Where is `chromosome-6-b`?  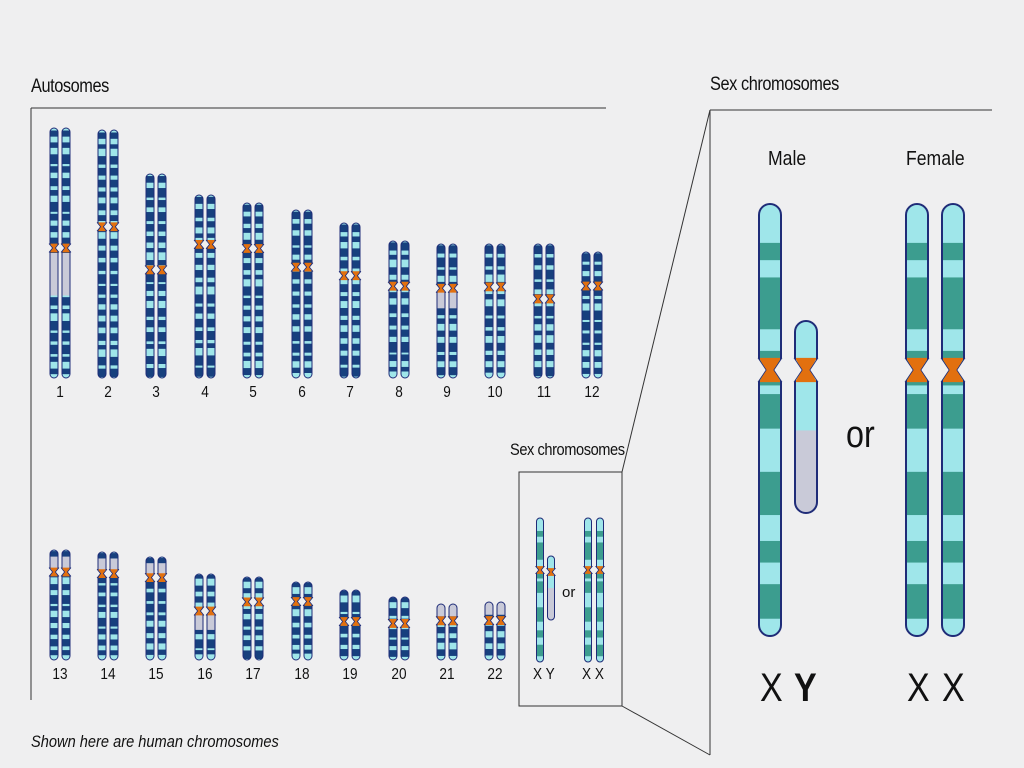
chromosome-6-b is located at coordinates (308, 294).